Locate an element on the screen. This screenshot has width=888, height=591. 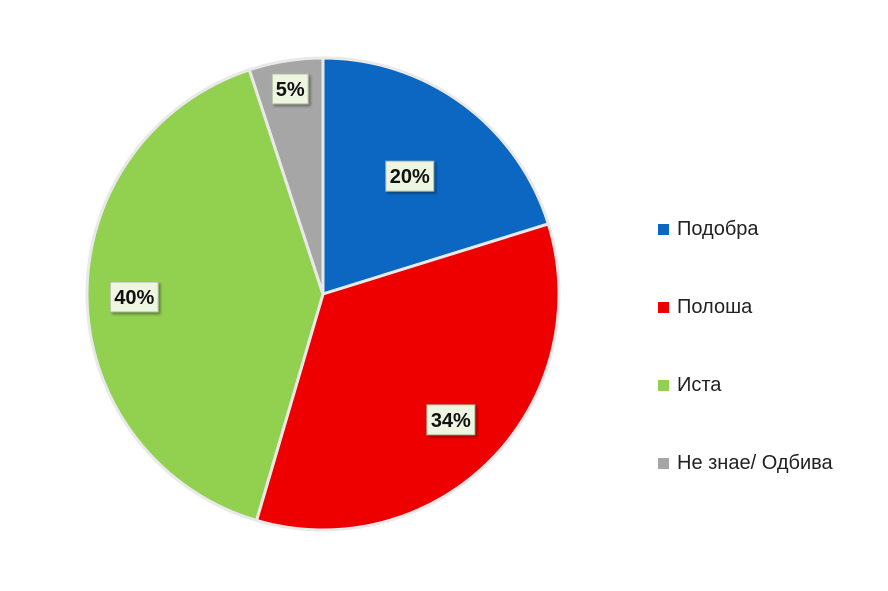
legend: Подобра Полоша Иста Не знае/ Одбива is located at coordinates (745, 346).